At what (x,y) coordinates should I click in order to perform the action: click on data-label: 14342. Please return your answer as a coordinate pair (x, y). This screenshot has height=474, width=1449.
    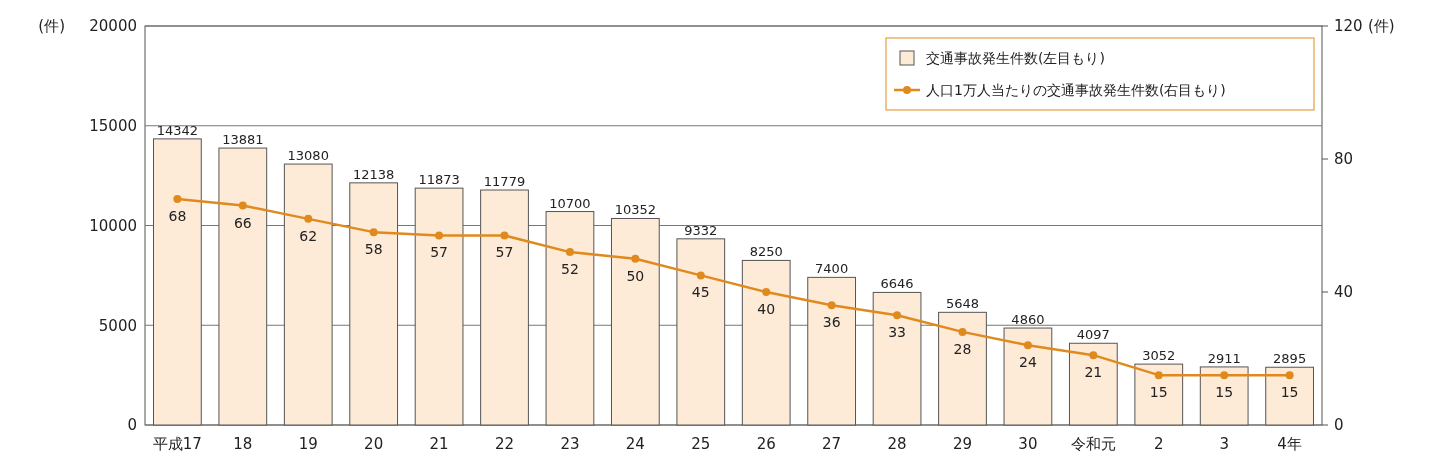
    Looking at the image, I should click on (177, 130).